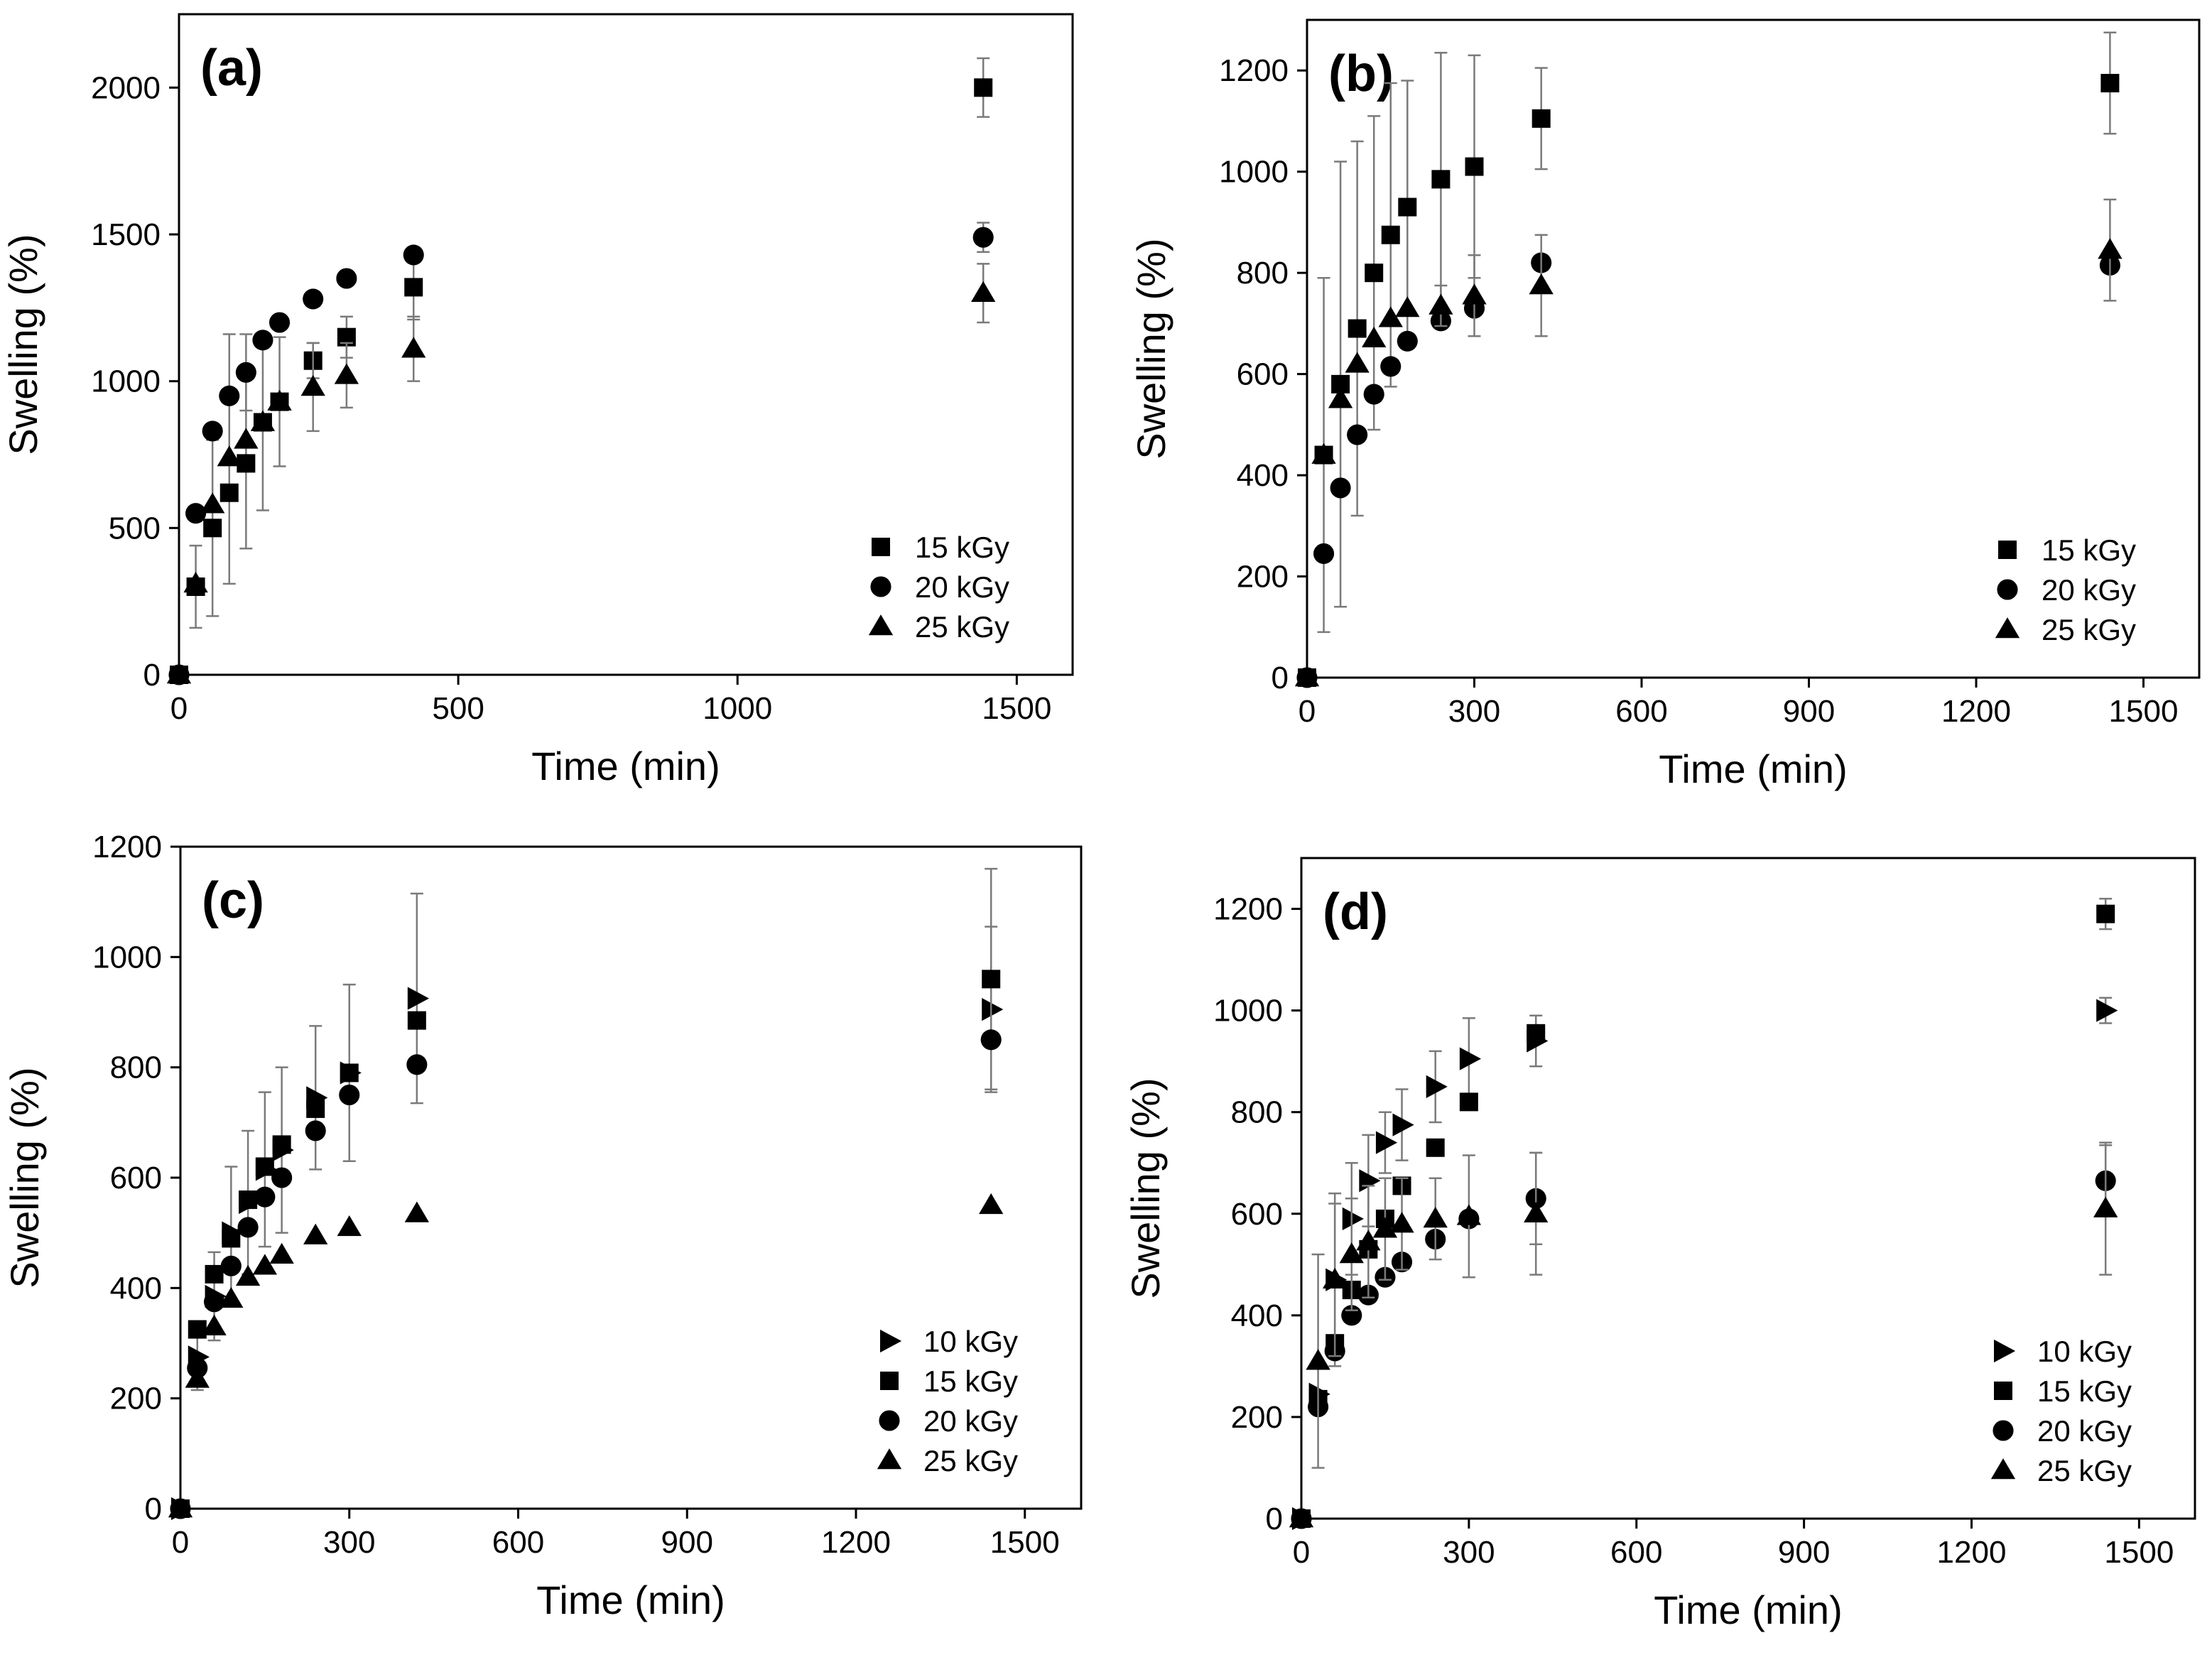 The height and width of the screenshot is (1655, 2212). Describe the element at coordinates (1355, 912) in the screenshot. I see `panel-label: (d)` at that location.